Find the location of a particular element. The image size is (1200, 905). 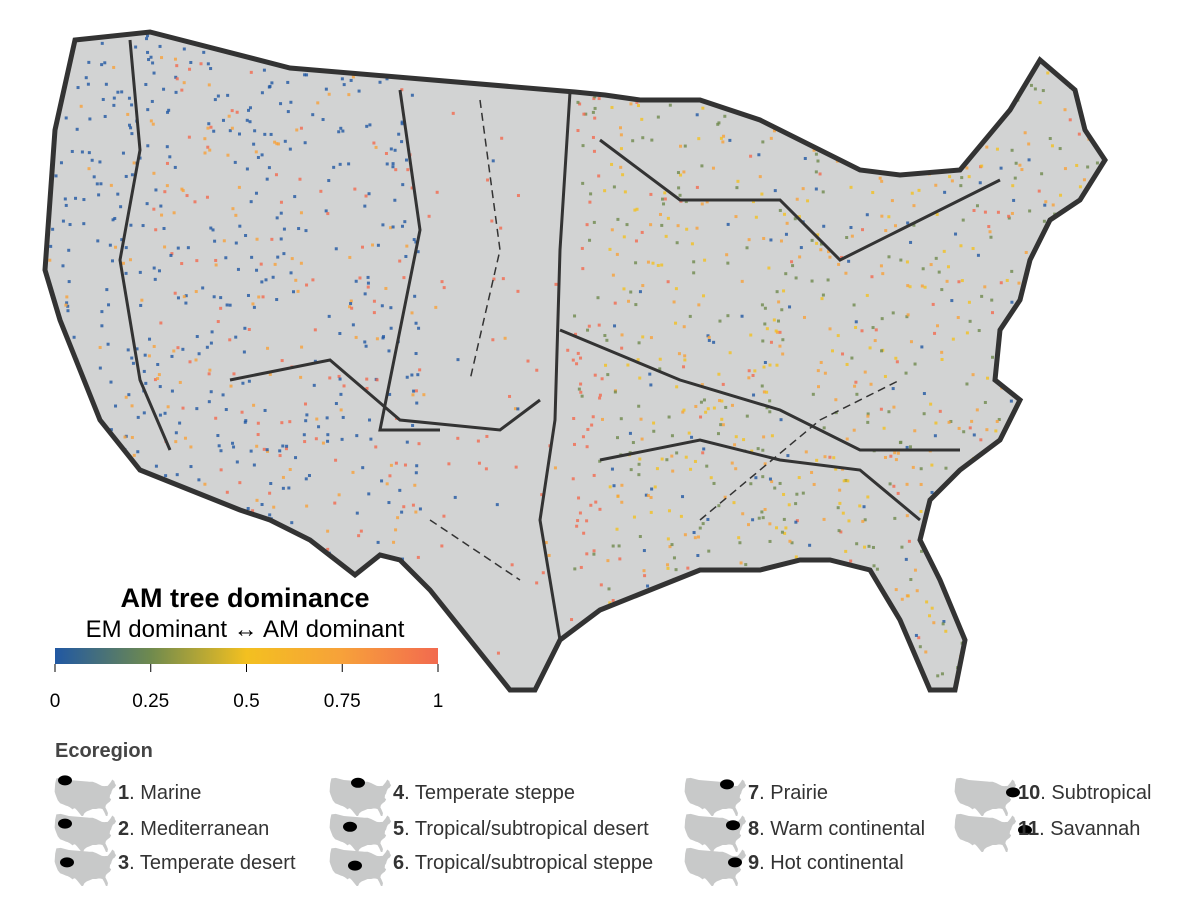

colorbar-title: AM tree dominance is located at coordinates (244, 598).